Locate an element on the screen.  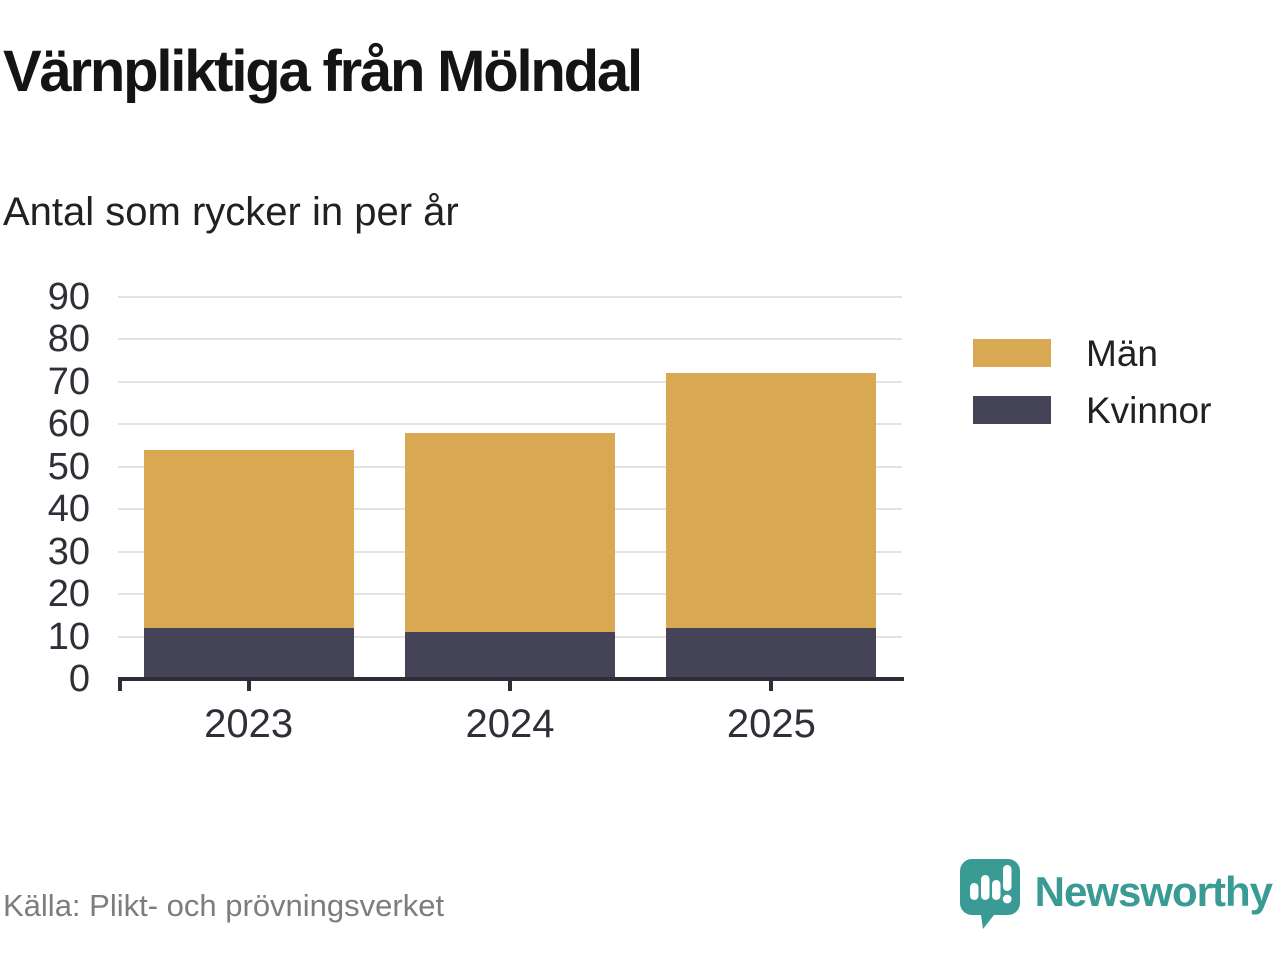
legend-swatch-män is located at coordinates (1012, 353).